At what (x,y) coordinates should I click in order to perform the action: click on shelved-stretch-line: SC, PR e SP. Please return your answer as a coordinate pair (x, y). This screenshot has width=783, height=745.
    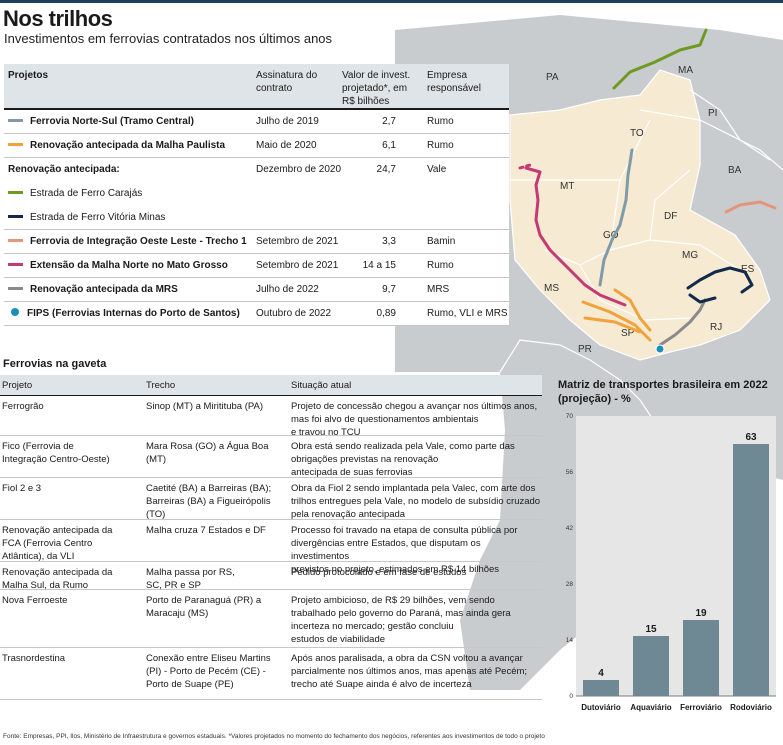
    Looking at the image, I should click on (173, 585).